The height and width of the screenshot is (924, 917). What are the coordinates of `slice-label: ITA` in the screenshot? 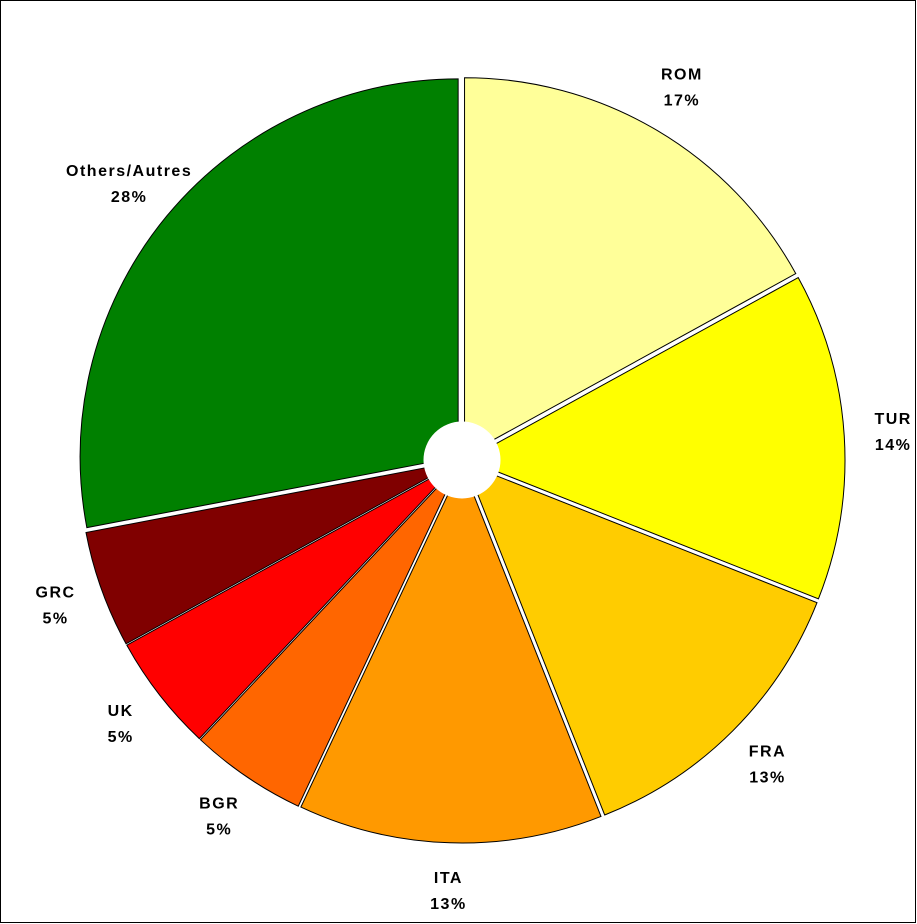 It's located at (448, 878).